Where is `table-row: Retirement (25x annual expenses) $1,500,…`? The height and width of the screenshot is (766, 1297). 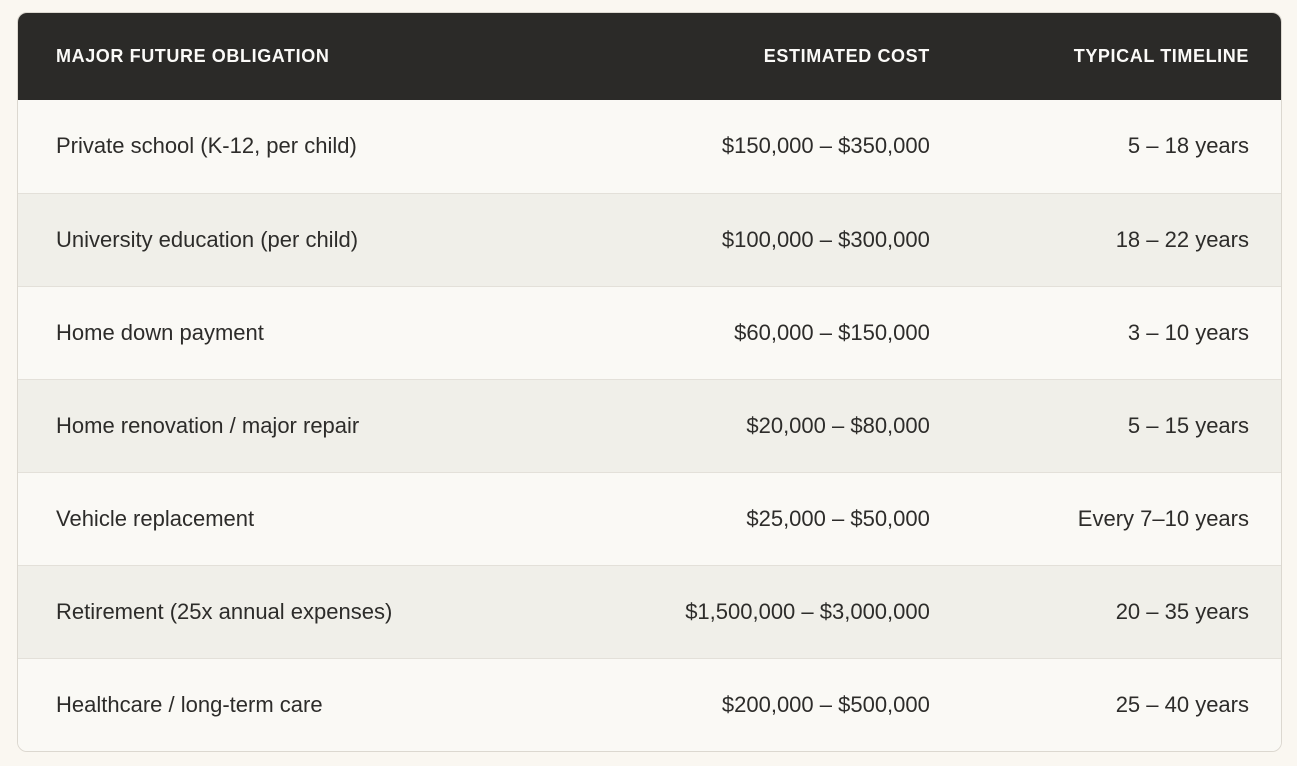
table-row: Retirement (25x annual expenses) $1,500,… is located at coordinates (649, 611).